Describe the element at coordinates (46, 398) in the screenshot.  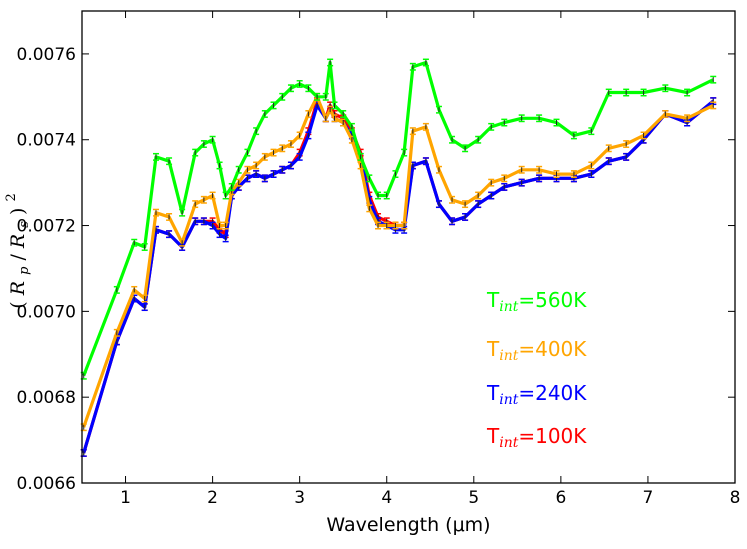
I see `y-tick-label: 0.0068` at that location.